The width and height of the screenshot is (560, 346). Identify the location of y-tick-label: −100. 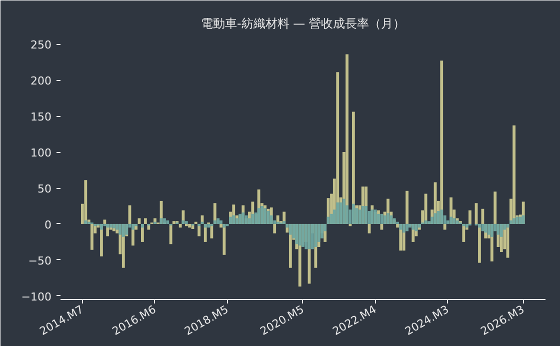
(36, 297).